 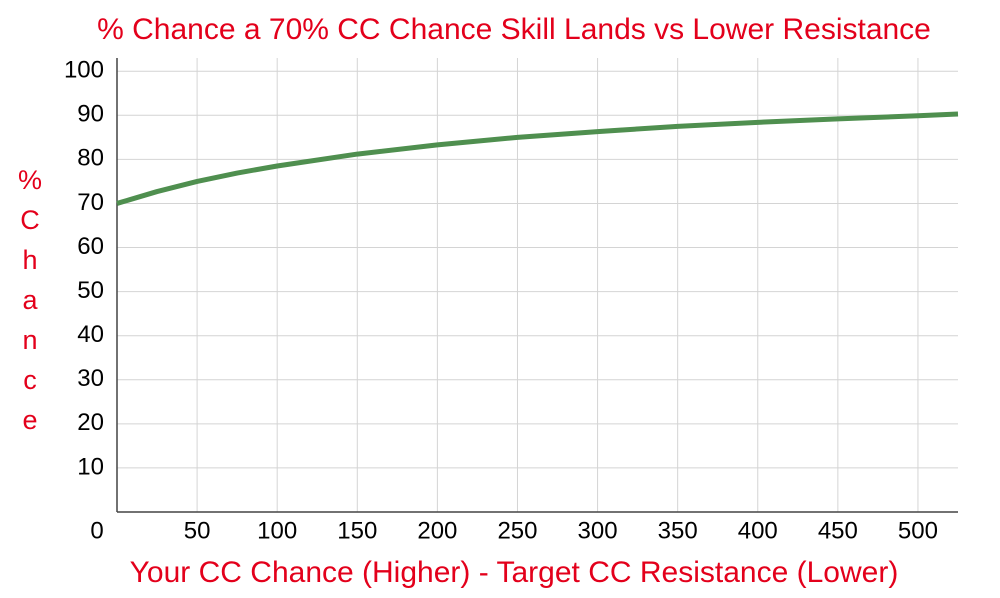 What do you see at coordinates (598, 530) in the screenshot?
I see `x-tick-label: 300` at bounding box center [598, 530].